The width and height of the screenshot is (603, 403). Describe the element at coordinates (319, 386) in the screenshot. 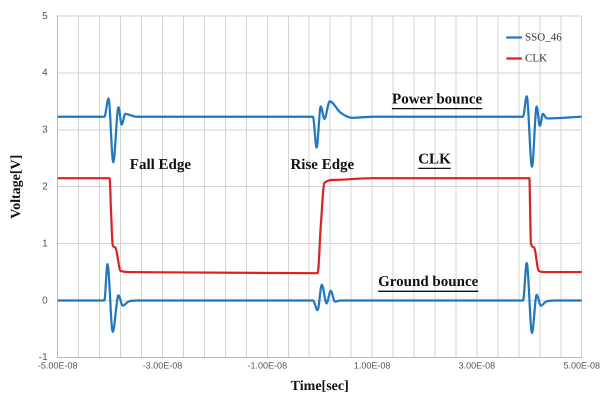

I see `x-axis-title: Time[sec]` at that location.